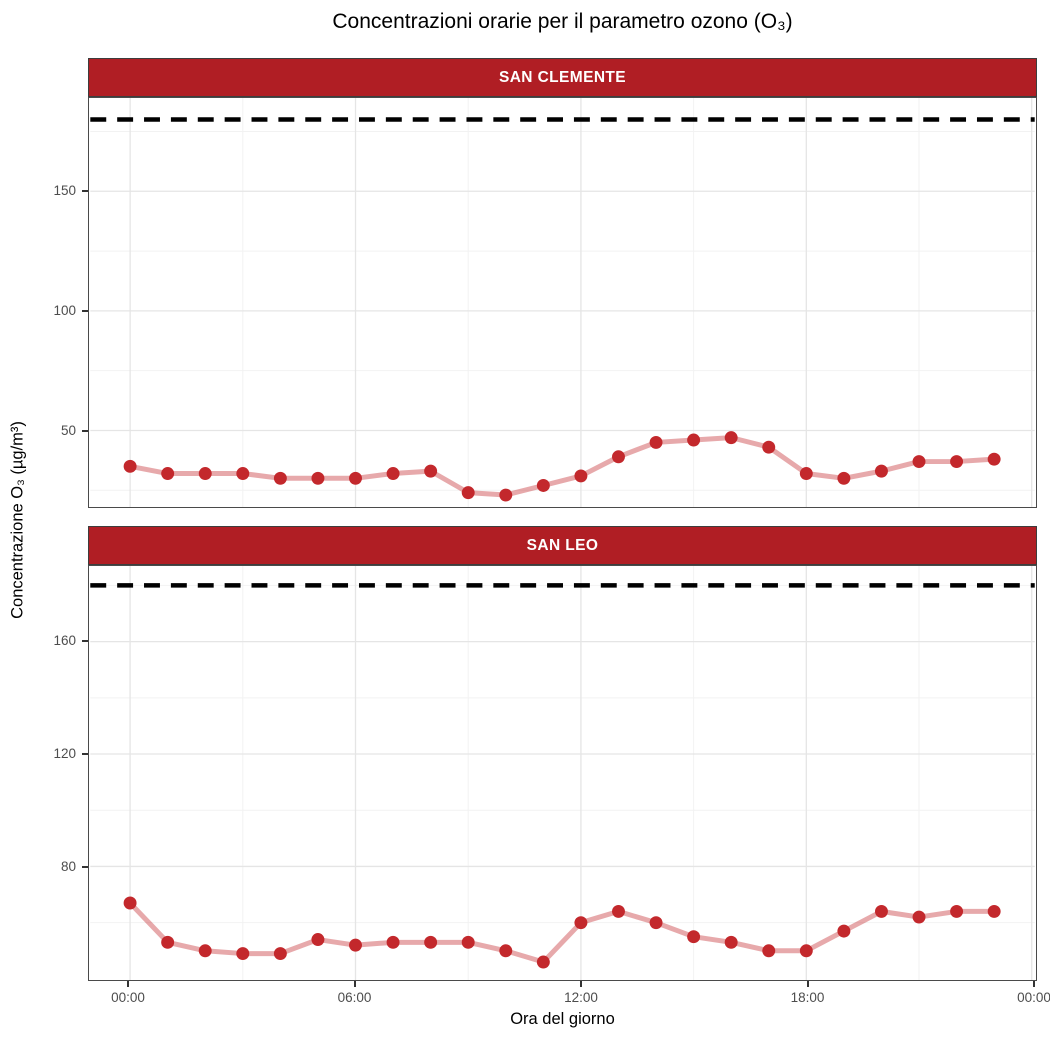 Image resolution: width=1050 pixels, height=1050 pixels. Describe the element at coordinates (64, 640) in the screenshot. I see `y-tick-label: 160` at that location.